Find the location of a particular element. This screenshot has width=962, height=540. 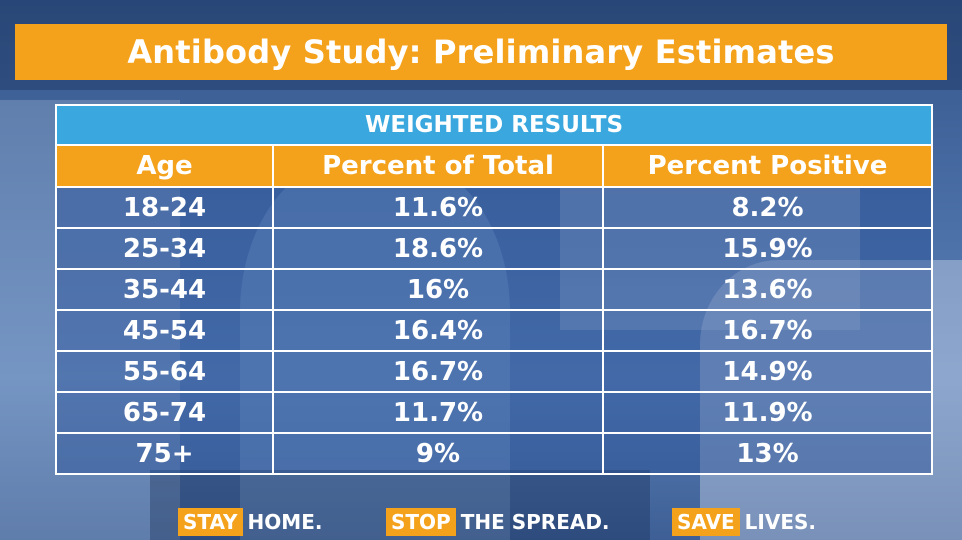

slogan-text: HOME. is located at coordinates (285, 522).